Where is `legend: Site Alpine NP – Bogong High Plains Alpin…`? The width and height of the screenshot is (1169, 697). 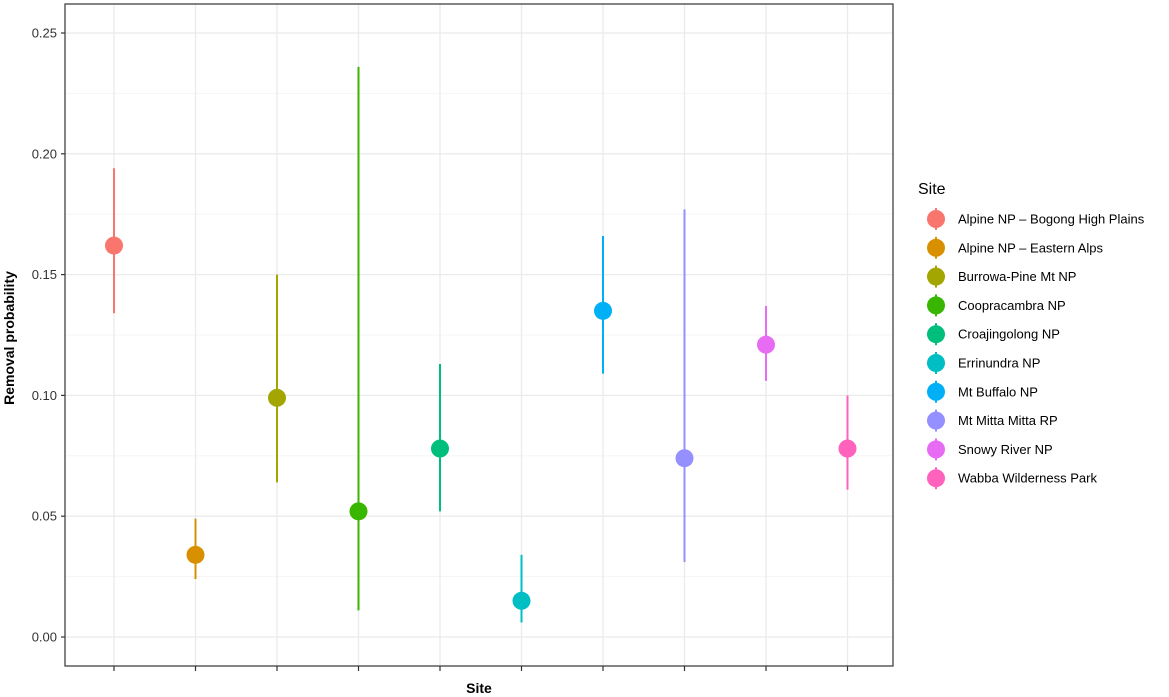 legend: Site Alpine NP – Bogong High Plains Alpin… is located at coordinates (1031, 335).